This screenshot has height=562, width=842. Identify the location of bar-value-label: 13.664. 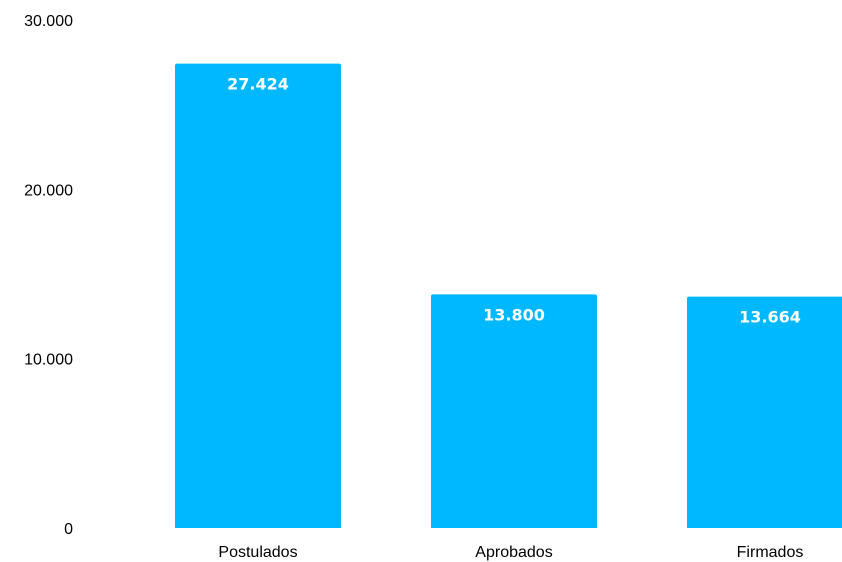
(770, 317).